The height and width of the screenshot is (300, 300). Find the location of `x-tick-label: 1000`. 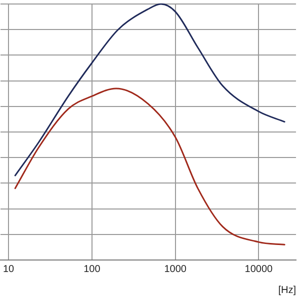

x-tick-label: 1000 is located at coordinates (175, 269).